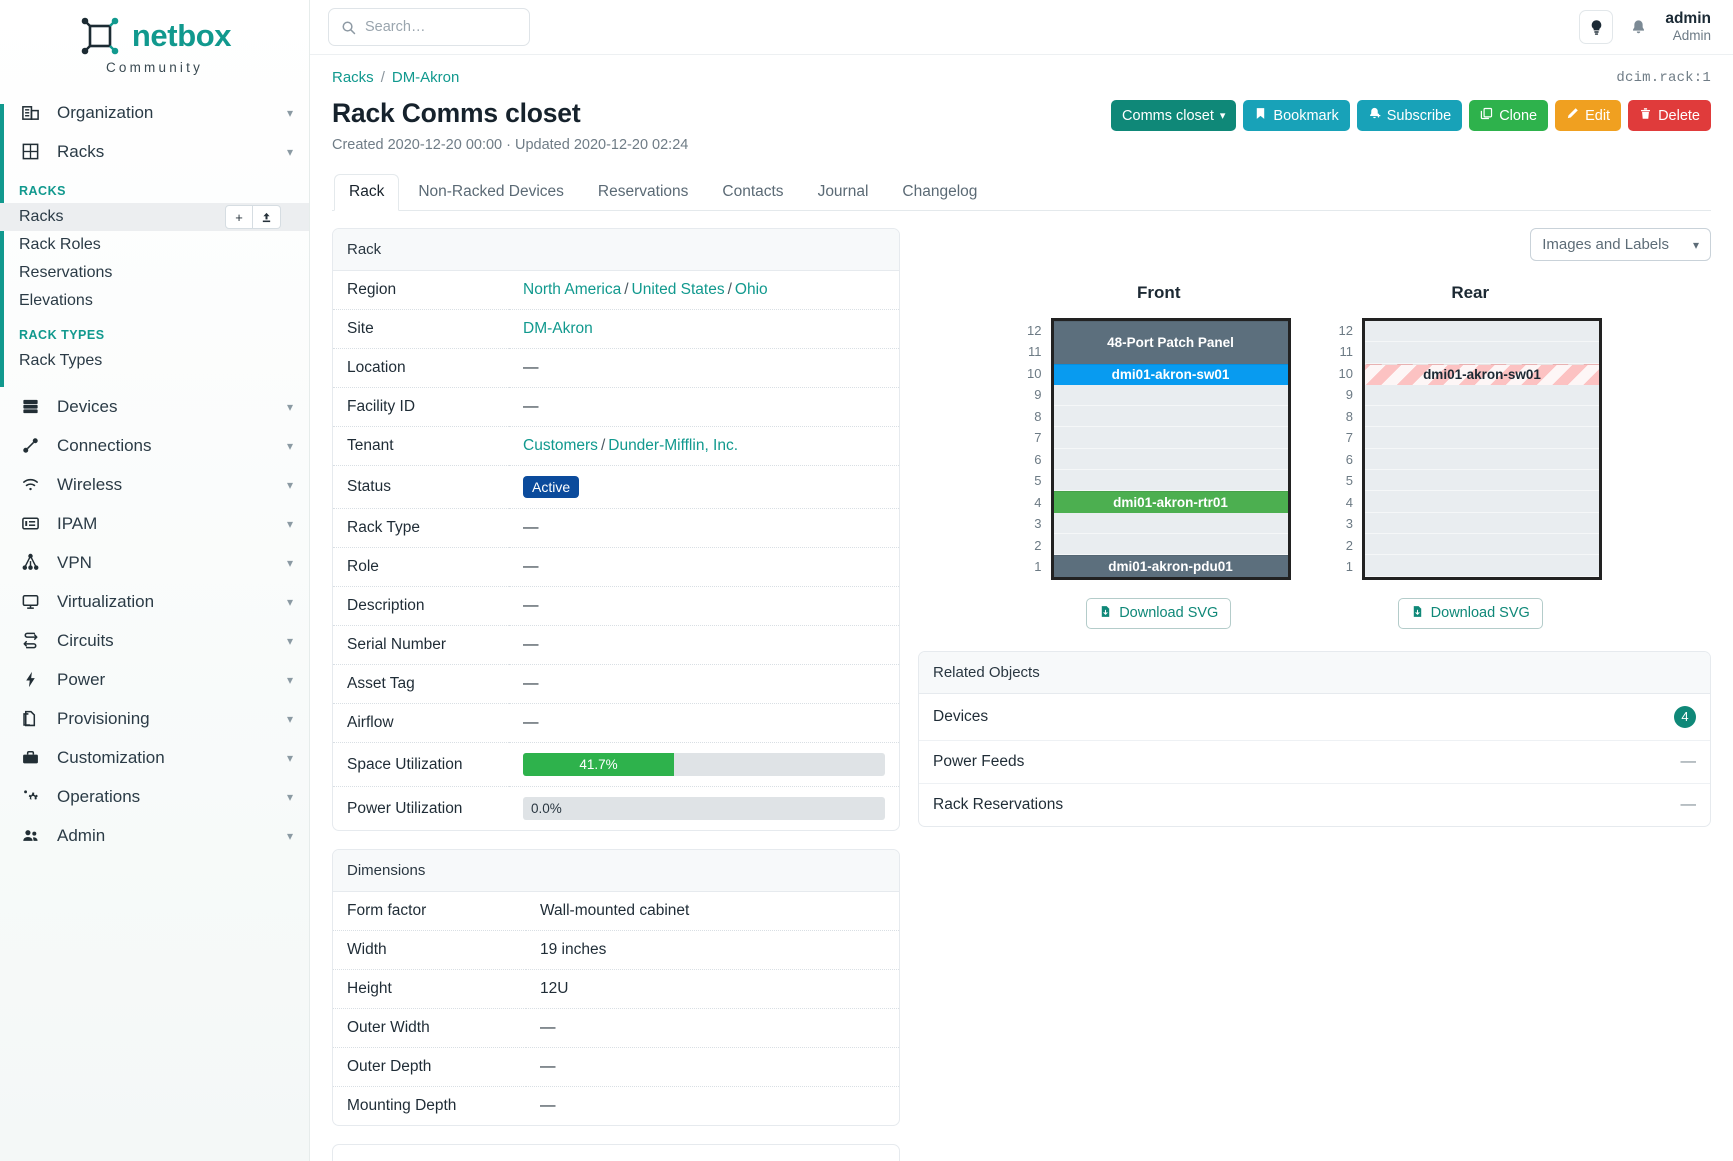  I want to click on unit-number: 9, so click(1349, 395).